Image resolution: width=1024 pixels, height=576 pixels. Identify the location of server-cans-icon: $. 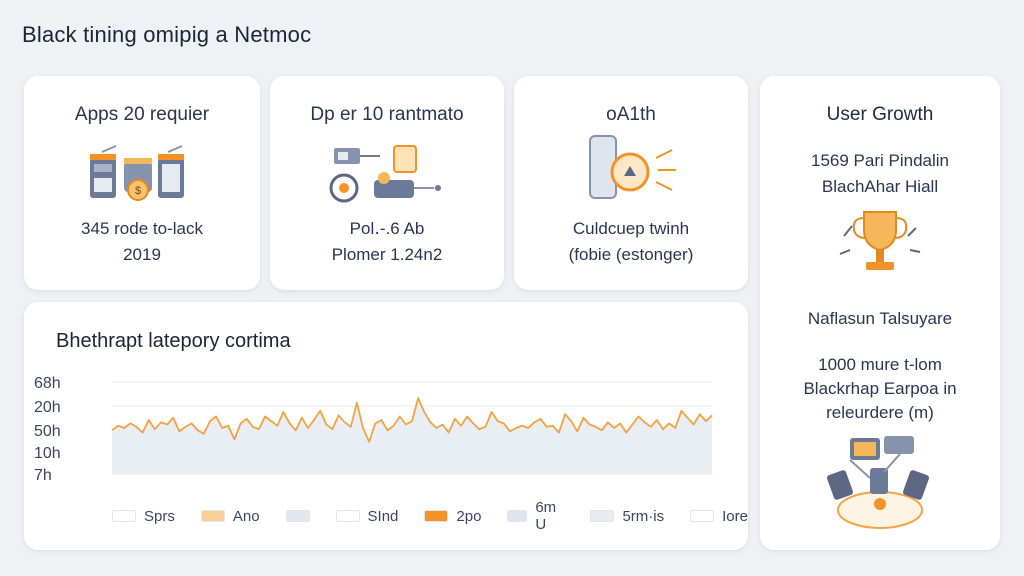
(142, 177).